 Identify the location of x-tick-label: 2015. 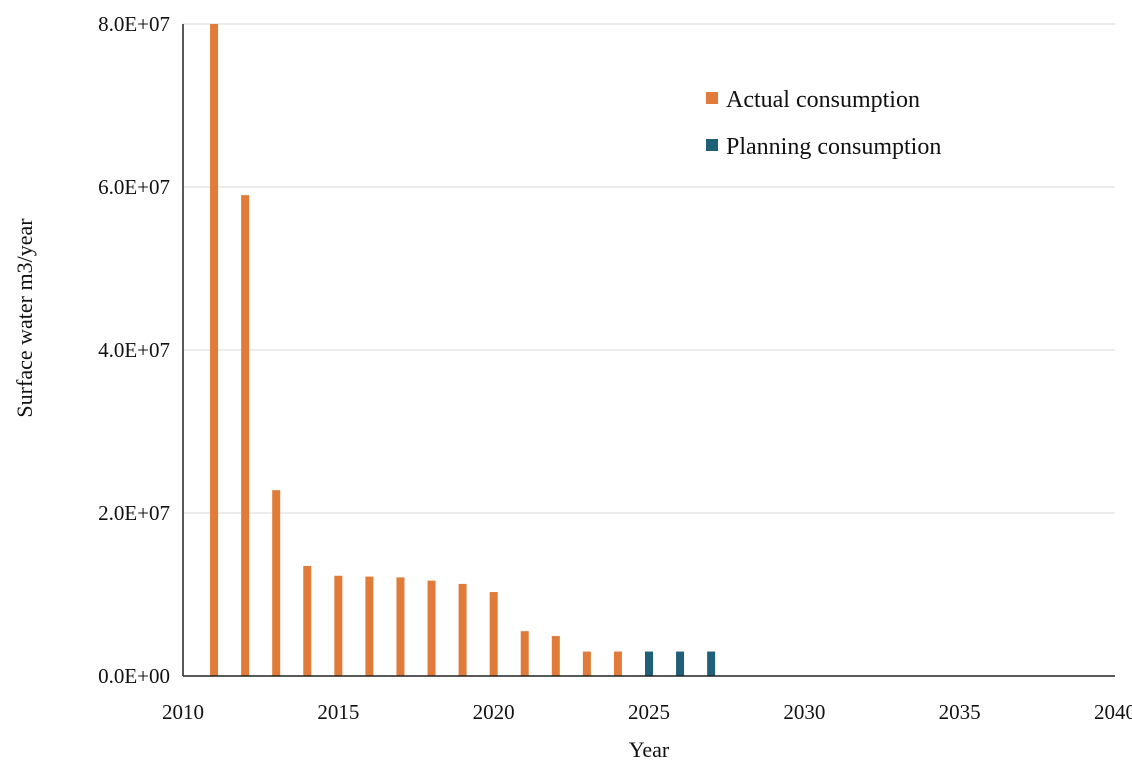
(338, 712).